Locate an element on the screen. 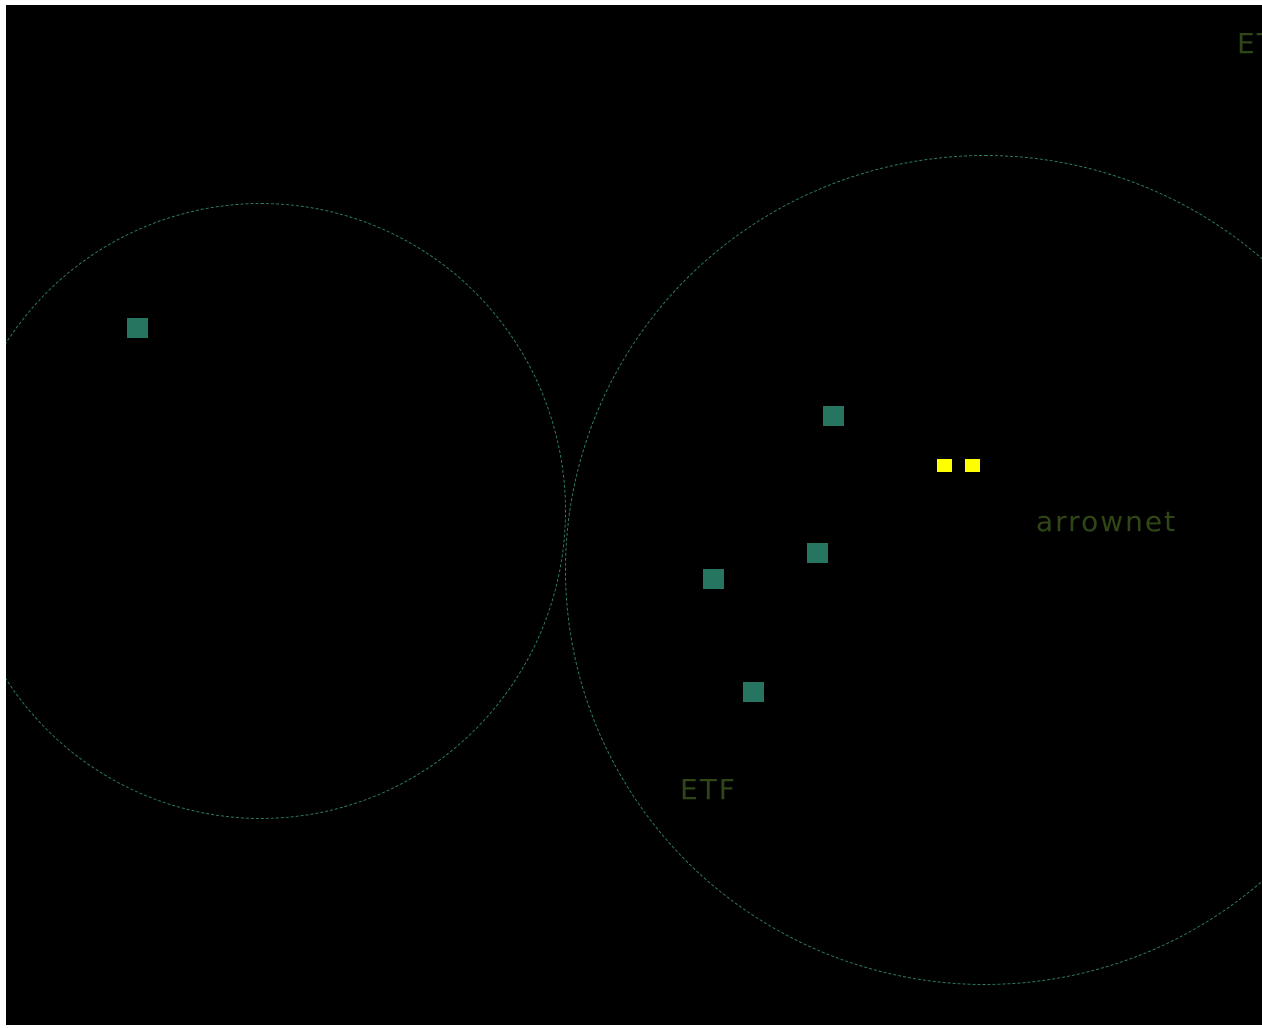 The height and width of the screenshot is (1028, 1262). zone-label-etf: ETF is located at coordinates (708, 789).